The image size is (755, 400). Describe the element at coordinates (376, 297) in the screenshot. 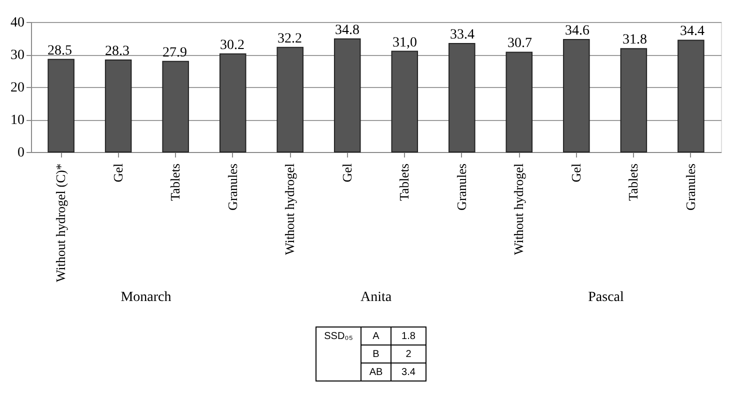

I see `text: Anita` at that location.